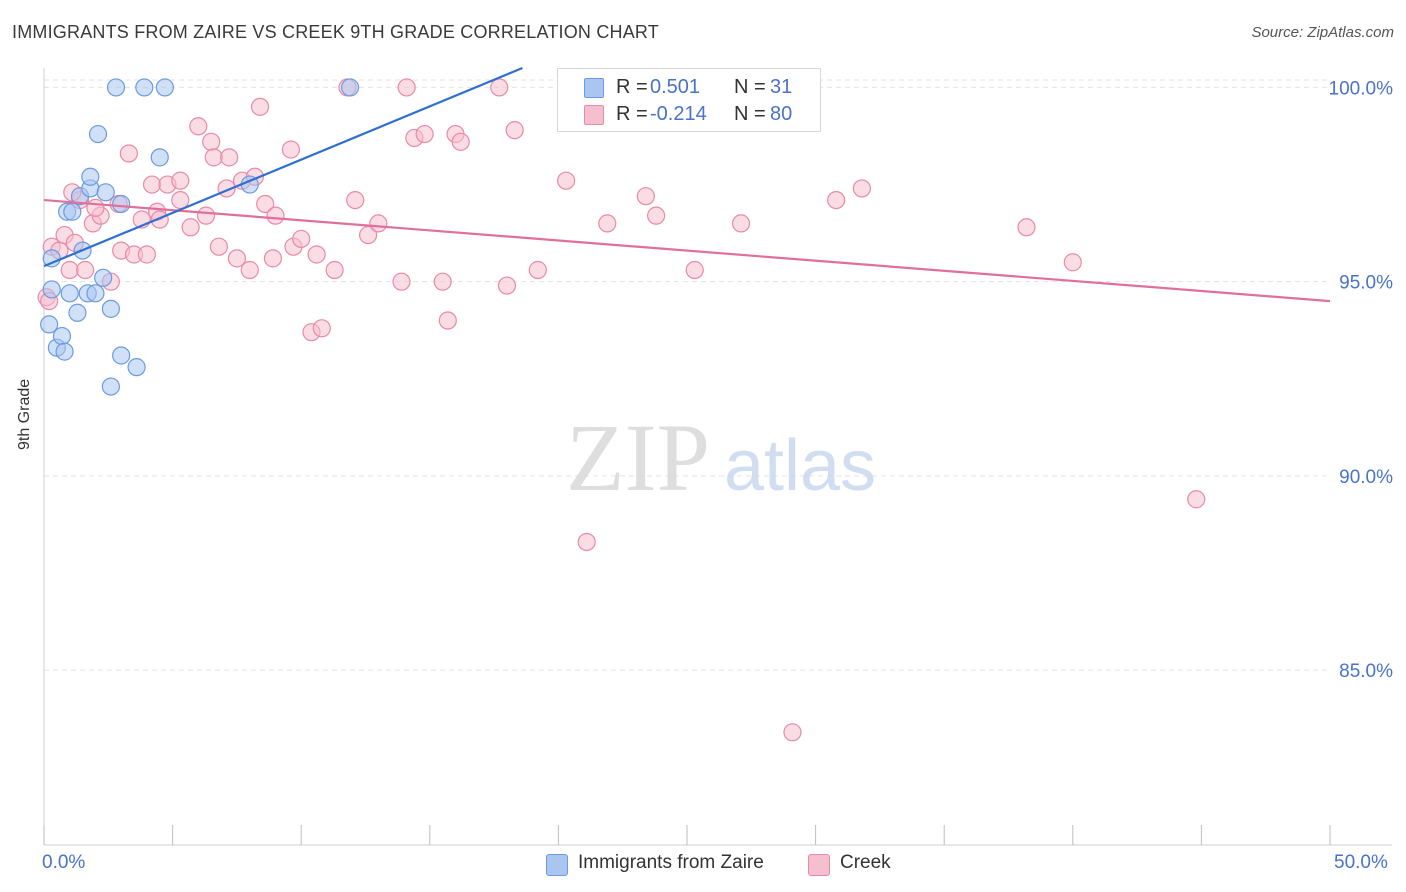 The height and width of the screenshot is (892, 1406). What do you see at coordinates (675, 87) in the screenshot?
I see `legend-r-value: 0.501` at bounding box center [675, 87].